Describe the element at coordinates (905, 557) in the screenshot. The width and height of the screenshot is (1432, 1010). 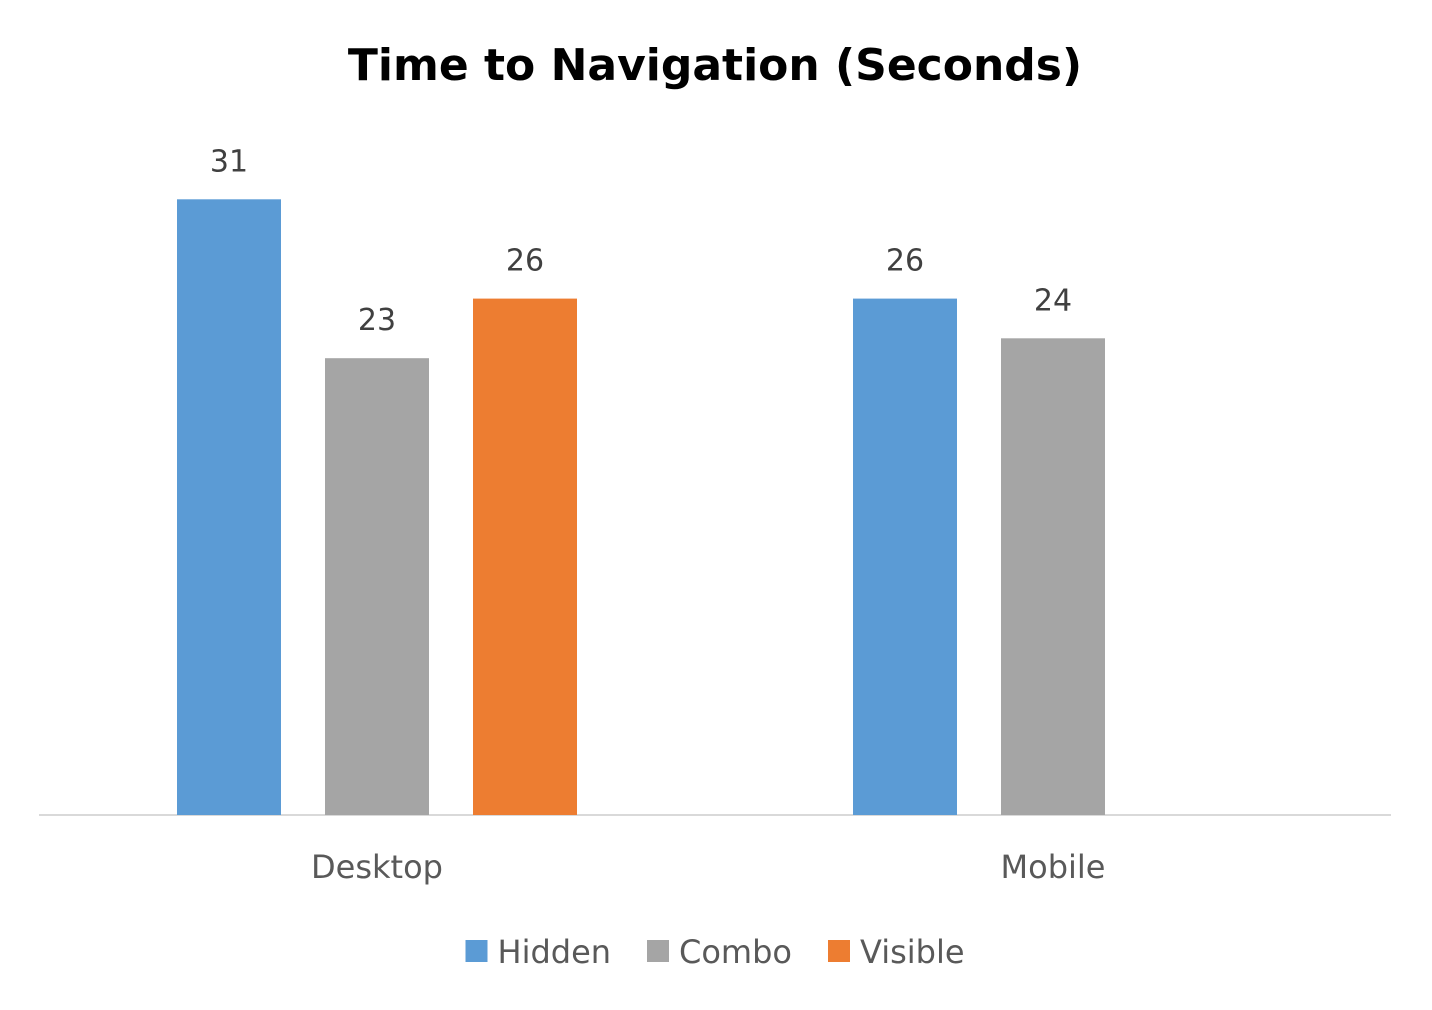
I see `bar-hidden-mobile` at that location.